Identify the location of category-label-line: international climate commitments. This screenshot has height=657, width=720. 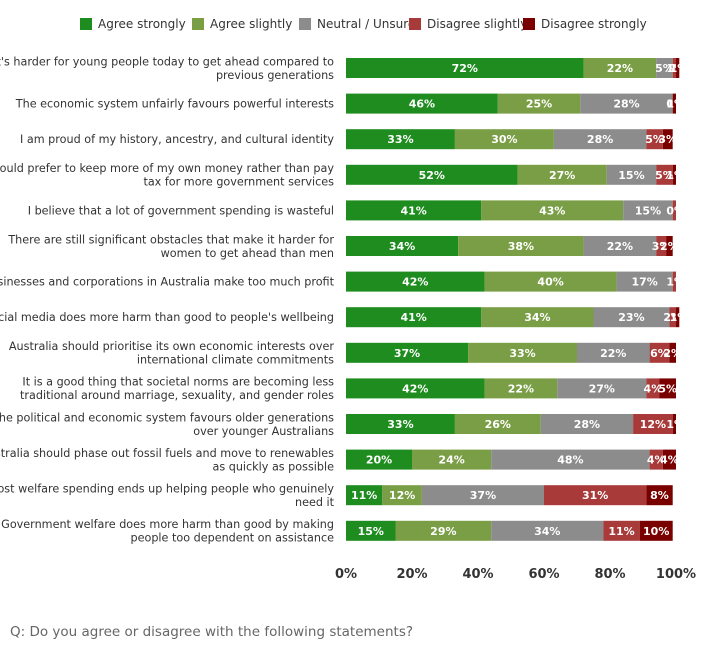
(235, 360).